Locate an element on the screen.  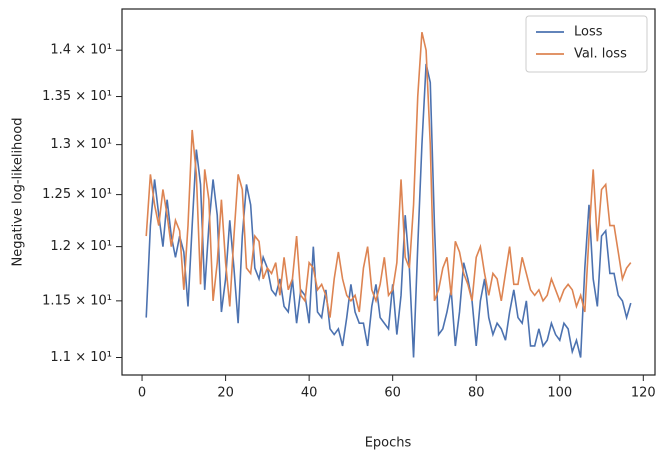
legend-label: Val. loss is located at coordinates (600, 54).